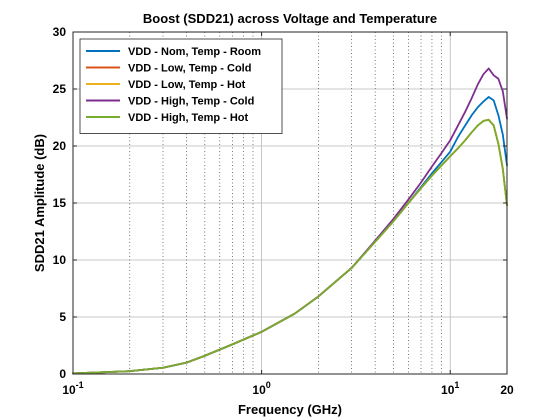  What do you see at coordinates (507, 390) in the screenshot?
I see `x-tick-label: 20` at bounding box center [507, 390].